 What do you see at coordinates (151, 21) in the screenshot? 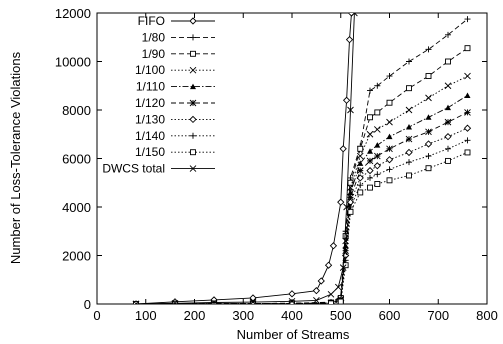
I see `legend-label-fifo: FIFO` at bounding box center [151, 21].